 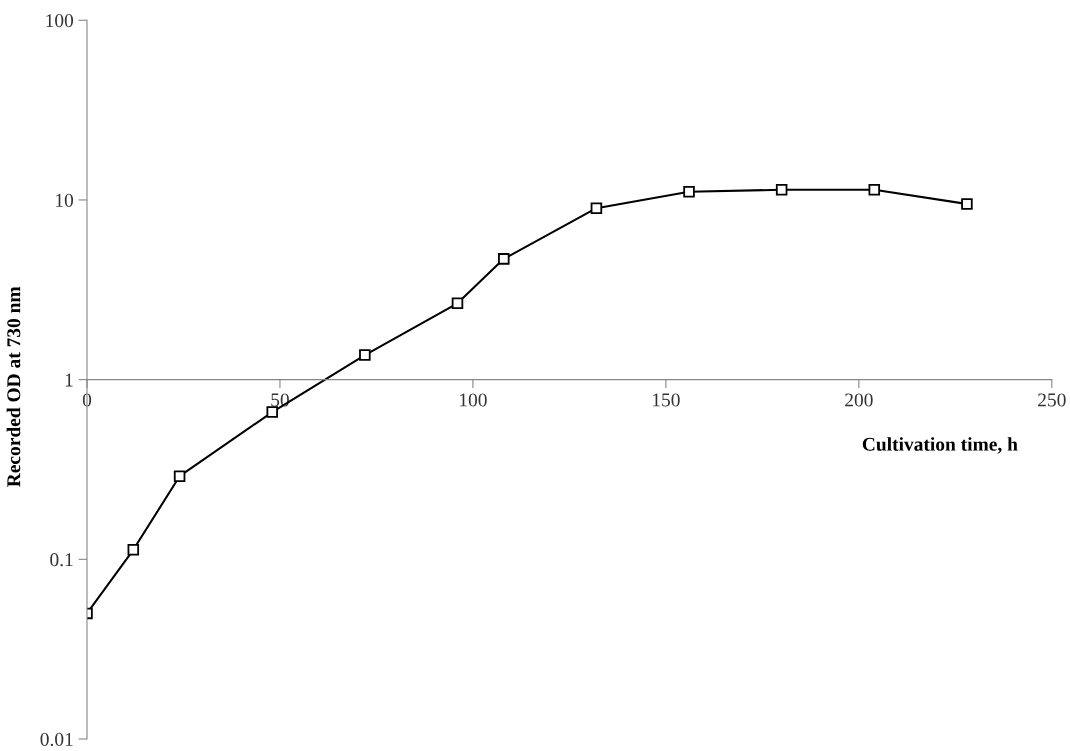 I want to click on y-axis-title: Recorded OD at 730 nm, so click(x=13, y=386).